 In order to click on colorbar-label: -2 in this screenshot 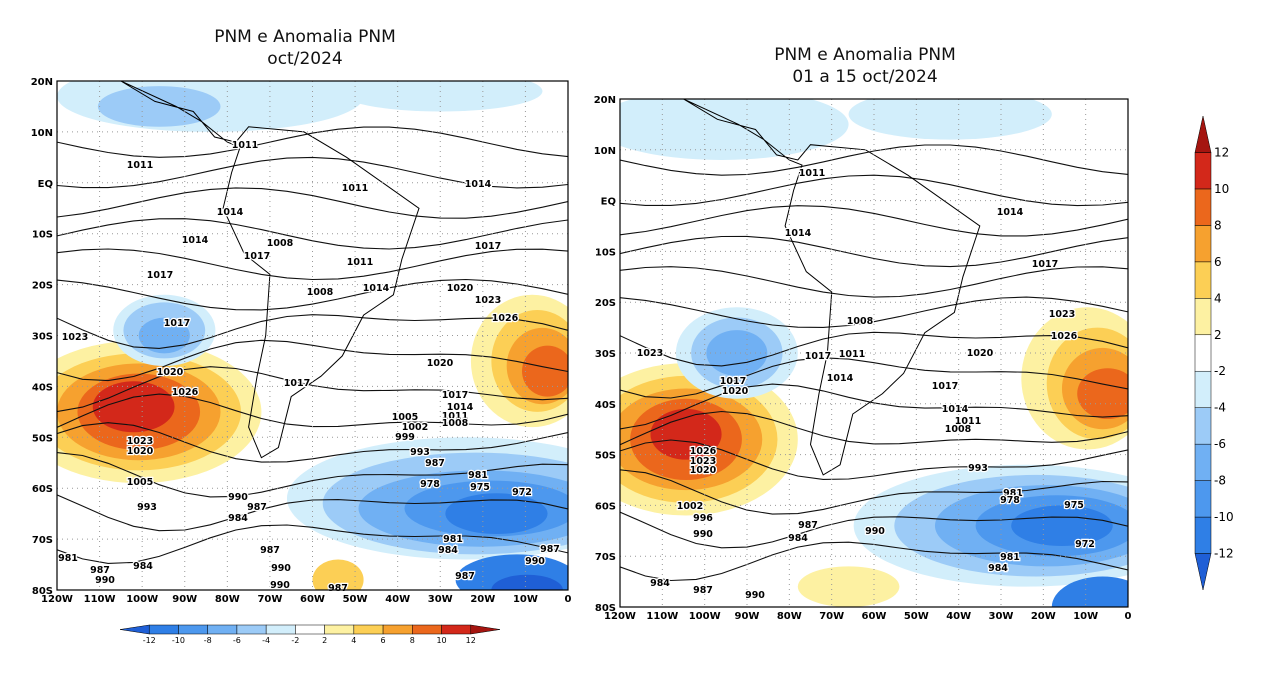, I will do `click(295, 640)`.